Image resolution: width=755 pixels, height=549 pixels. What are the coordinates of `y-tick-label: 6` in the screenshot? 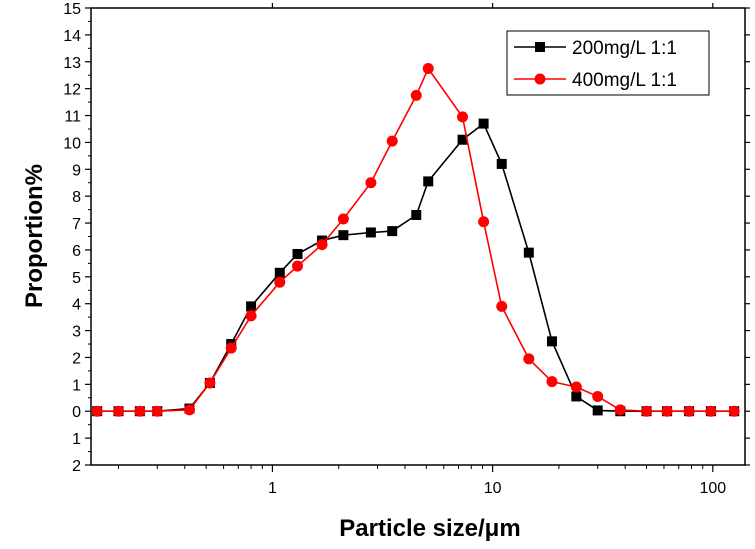 It's located at (76, 251).